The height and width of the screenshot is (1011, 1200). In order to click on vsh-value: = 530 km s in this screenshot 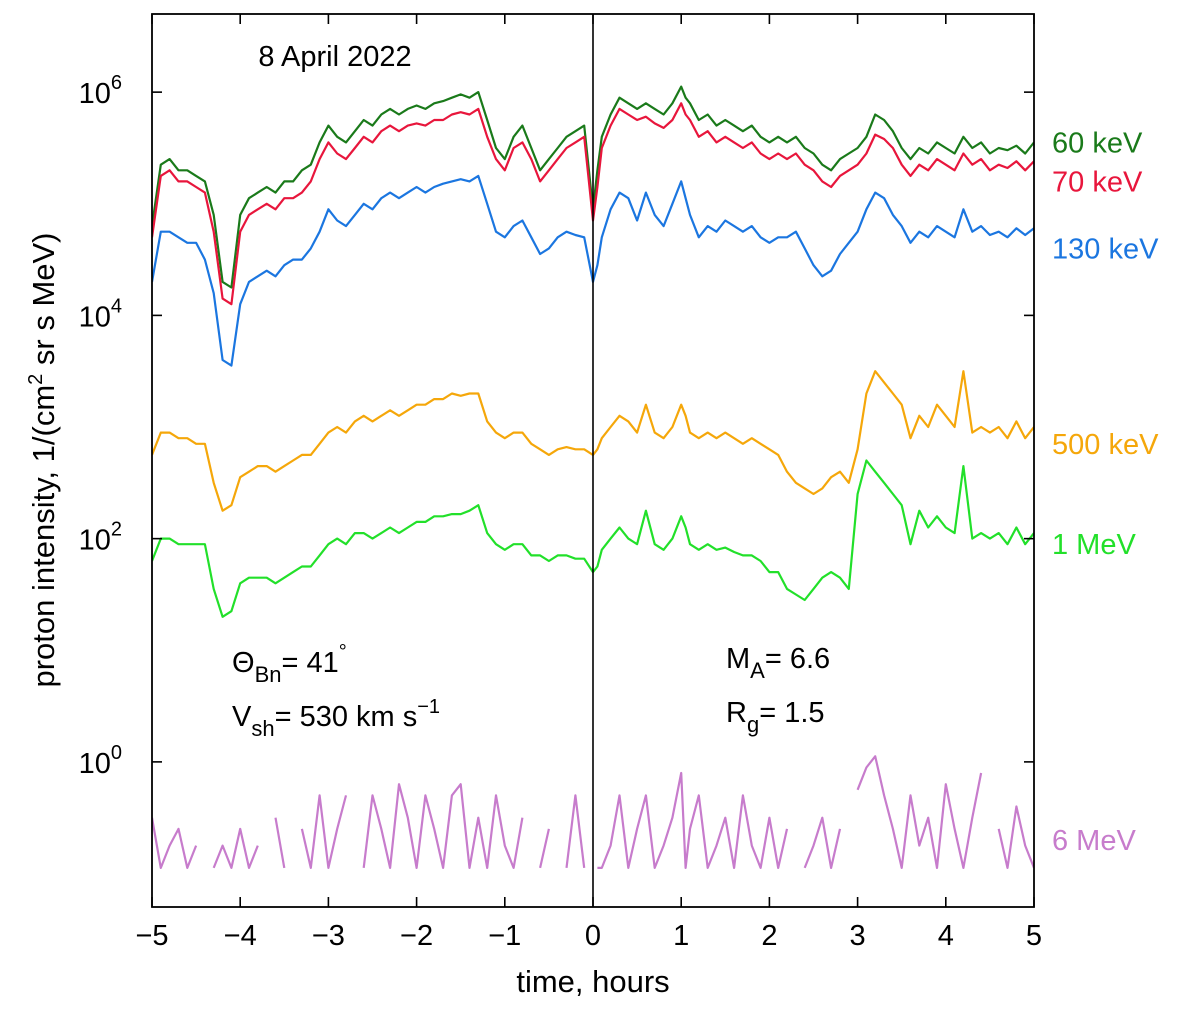, I will do `click(346, 717)`.